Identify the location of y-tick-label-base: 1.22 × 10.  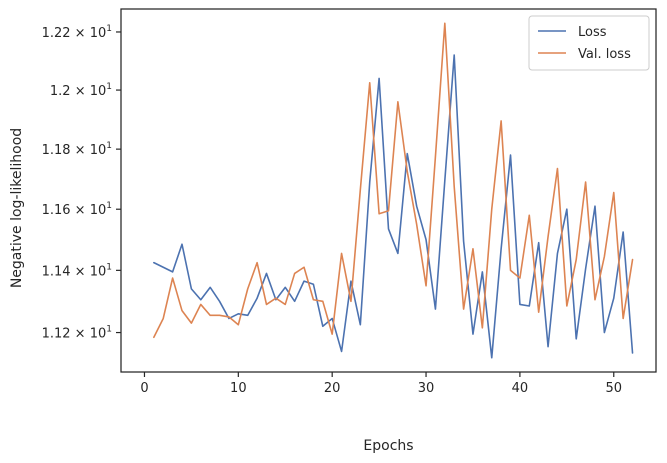
(74, 33).